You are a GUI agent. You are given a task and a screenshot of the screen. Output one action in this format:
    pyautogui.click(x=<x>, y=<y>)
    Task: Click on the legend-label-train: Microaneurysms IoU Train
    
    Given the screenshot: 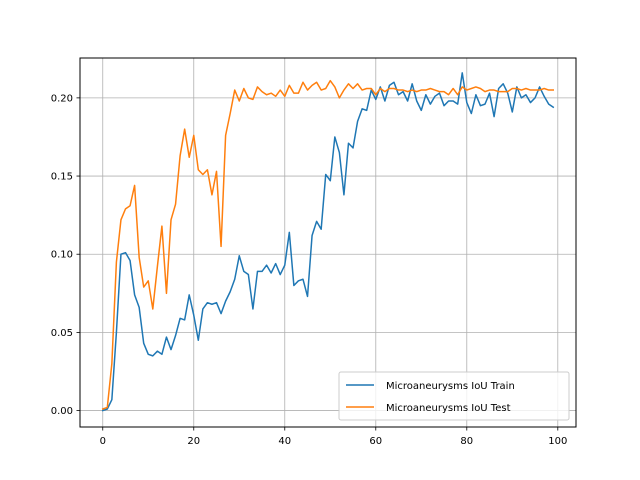 What is the action you would take?
    pyautogui.click(x=450, y=386)
    